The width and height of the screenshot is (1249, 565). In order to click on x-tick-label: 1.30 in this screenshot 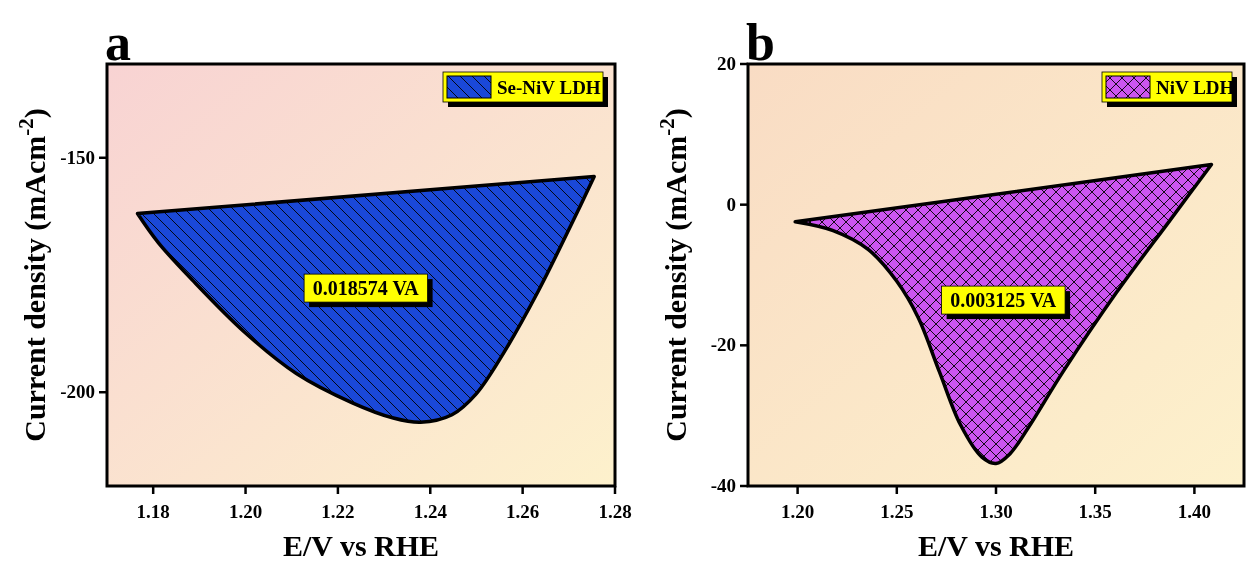, I will do `click(996, 511)`.